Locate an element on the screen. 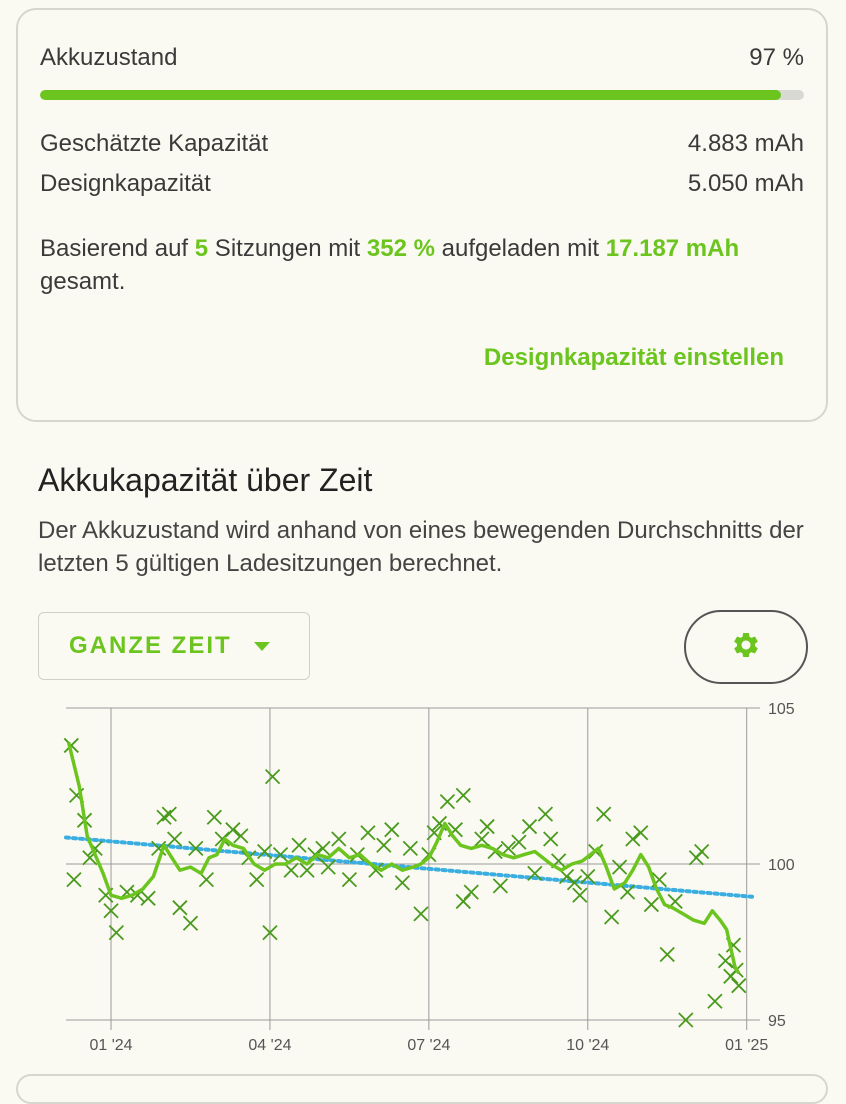  chevron-down-icon is located at coordinates (261, 646).